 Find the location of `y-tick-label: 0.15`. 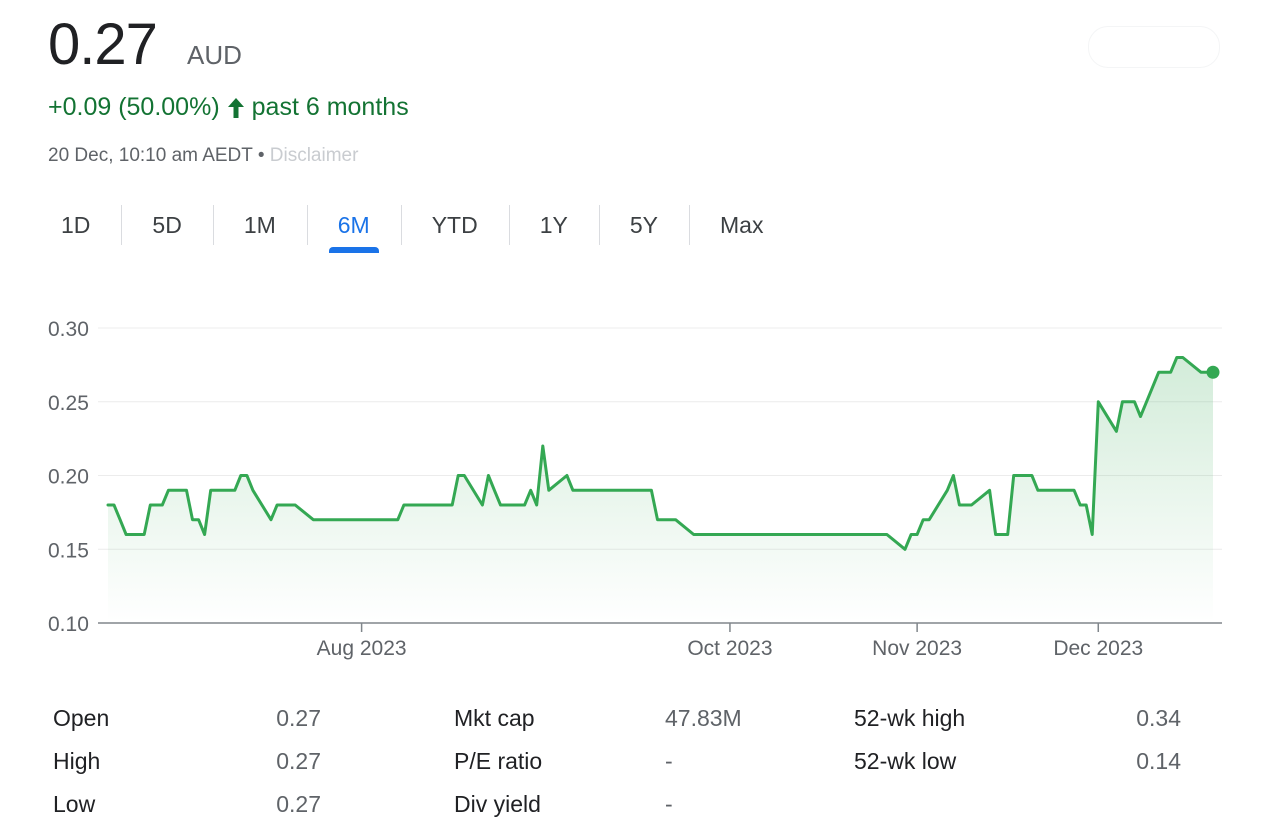

y-tick-label: 0.15 is located at coordinates (68, 550).